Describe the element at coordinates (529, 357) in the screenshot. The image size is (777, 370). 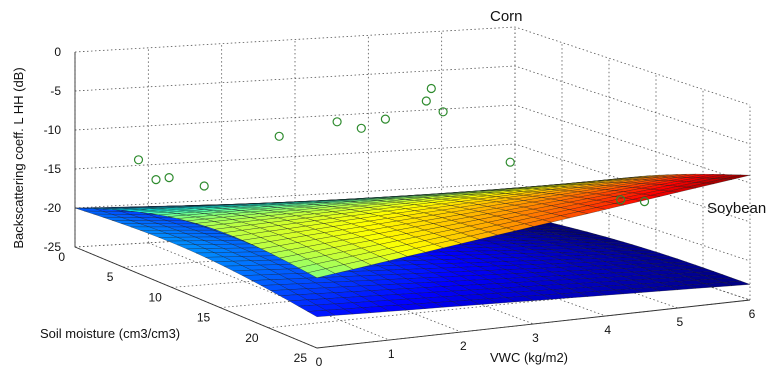
I see `vwc-axis-label: VWC (kg/m2)` at that location.